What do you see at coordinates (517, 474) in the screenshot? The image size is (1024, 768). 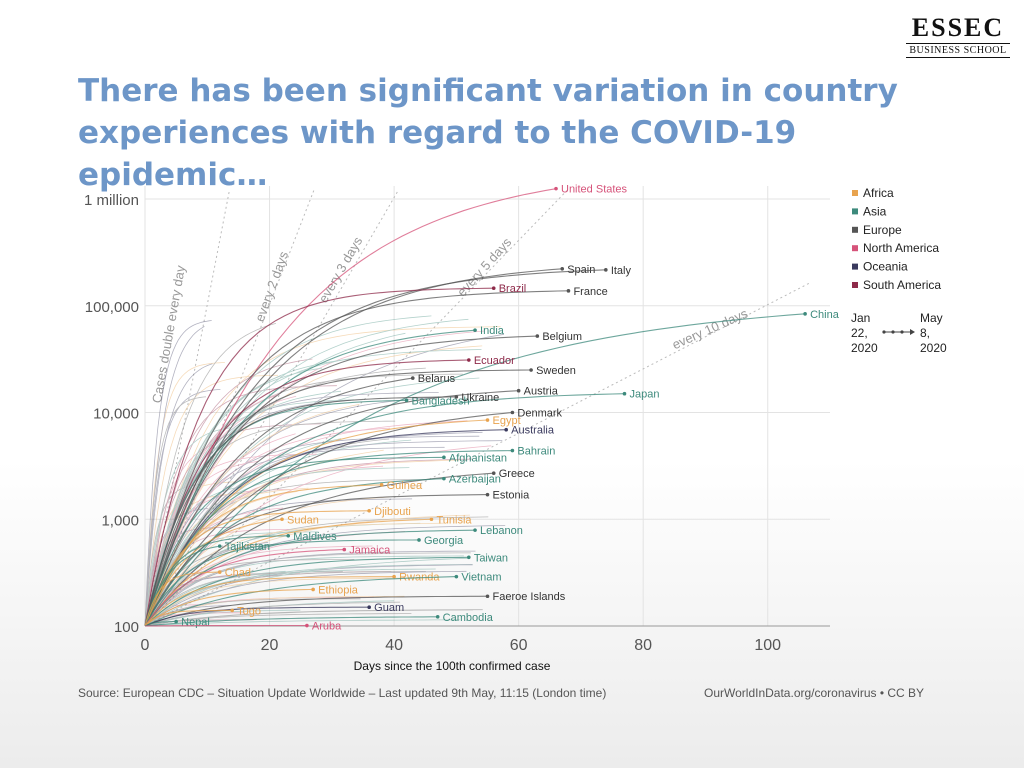 I see `series-label: Greece` at bounding box center [517, 474].